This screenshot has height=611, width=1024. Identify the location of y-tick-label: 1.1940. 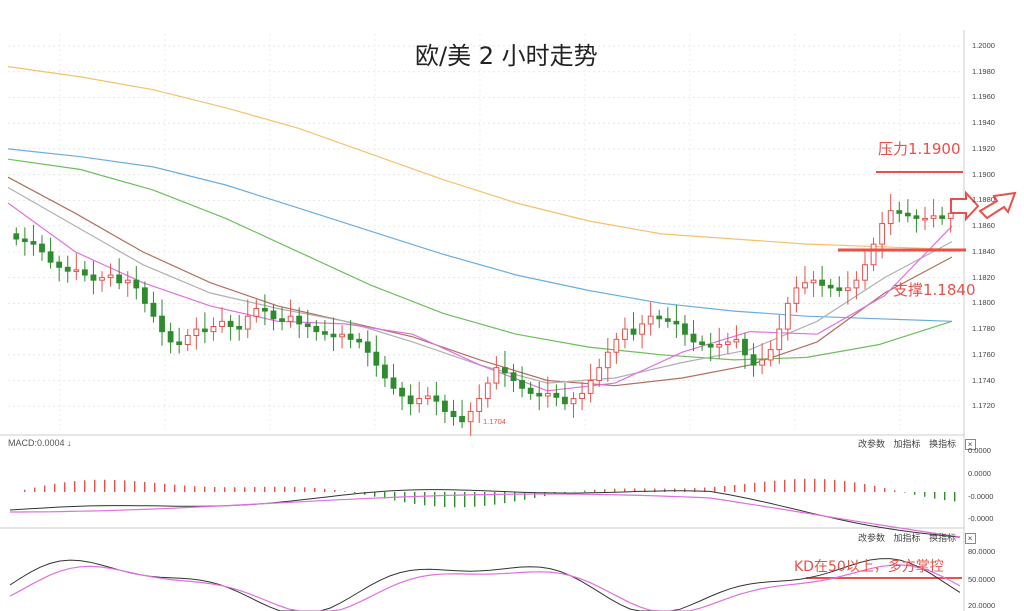
(983, 123).